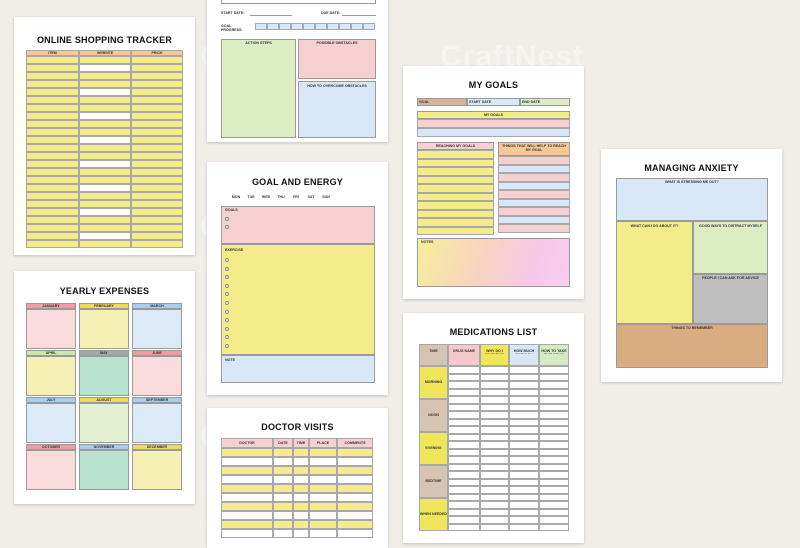  What do you see at coordinates (692, 346) in the screenshot?
I see `remember-box` at bounding box center [692, 346].